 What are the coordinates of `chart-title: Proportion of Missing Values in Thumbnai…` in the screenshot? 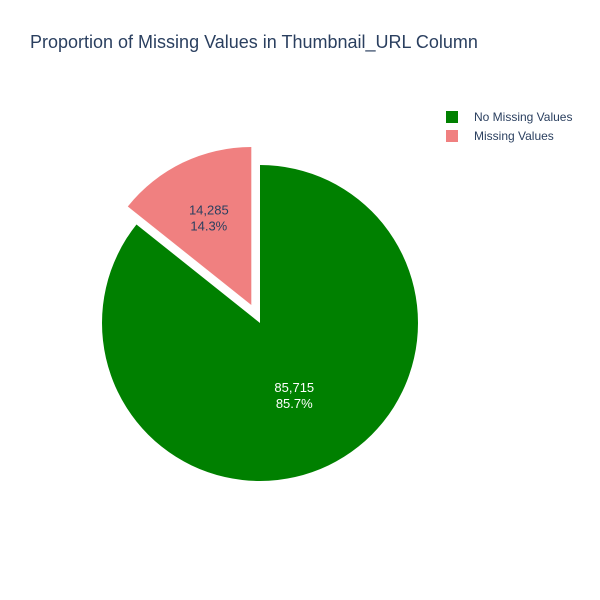 It's located at (254, 42).